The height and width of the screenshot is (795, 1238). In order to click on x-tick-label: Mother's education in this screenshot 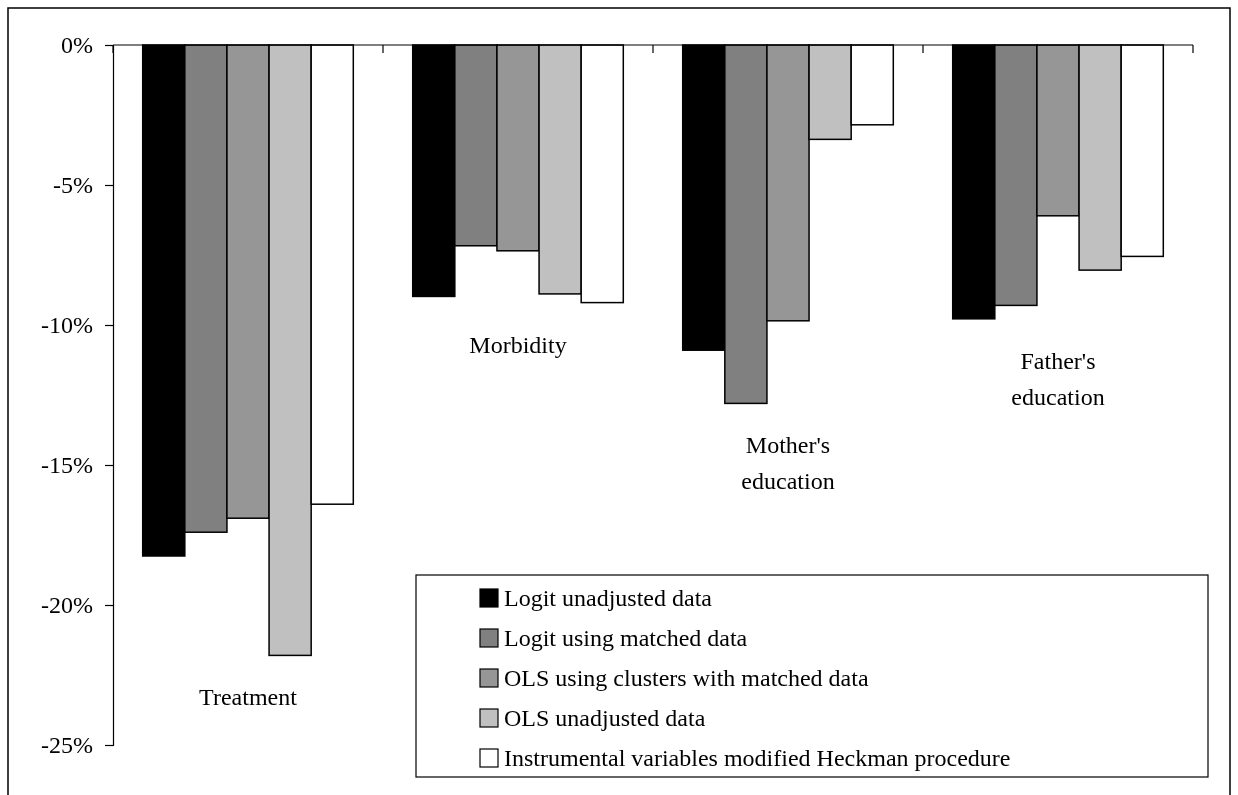, I will do `click(788, 463)`.